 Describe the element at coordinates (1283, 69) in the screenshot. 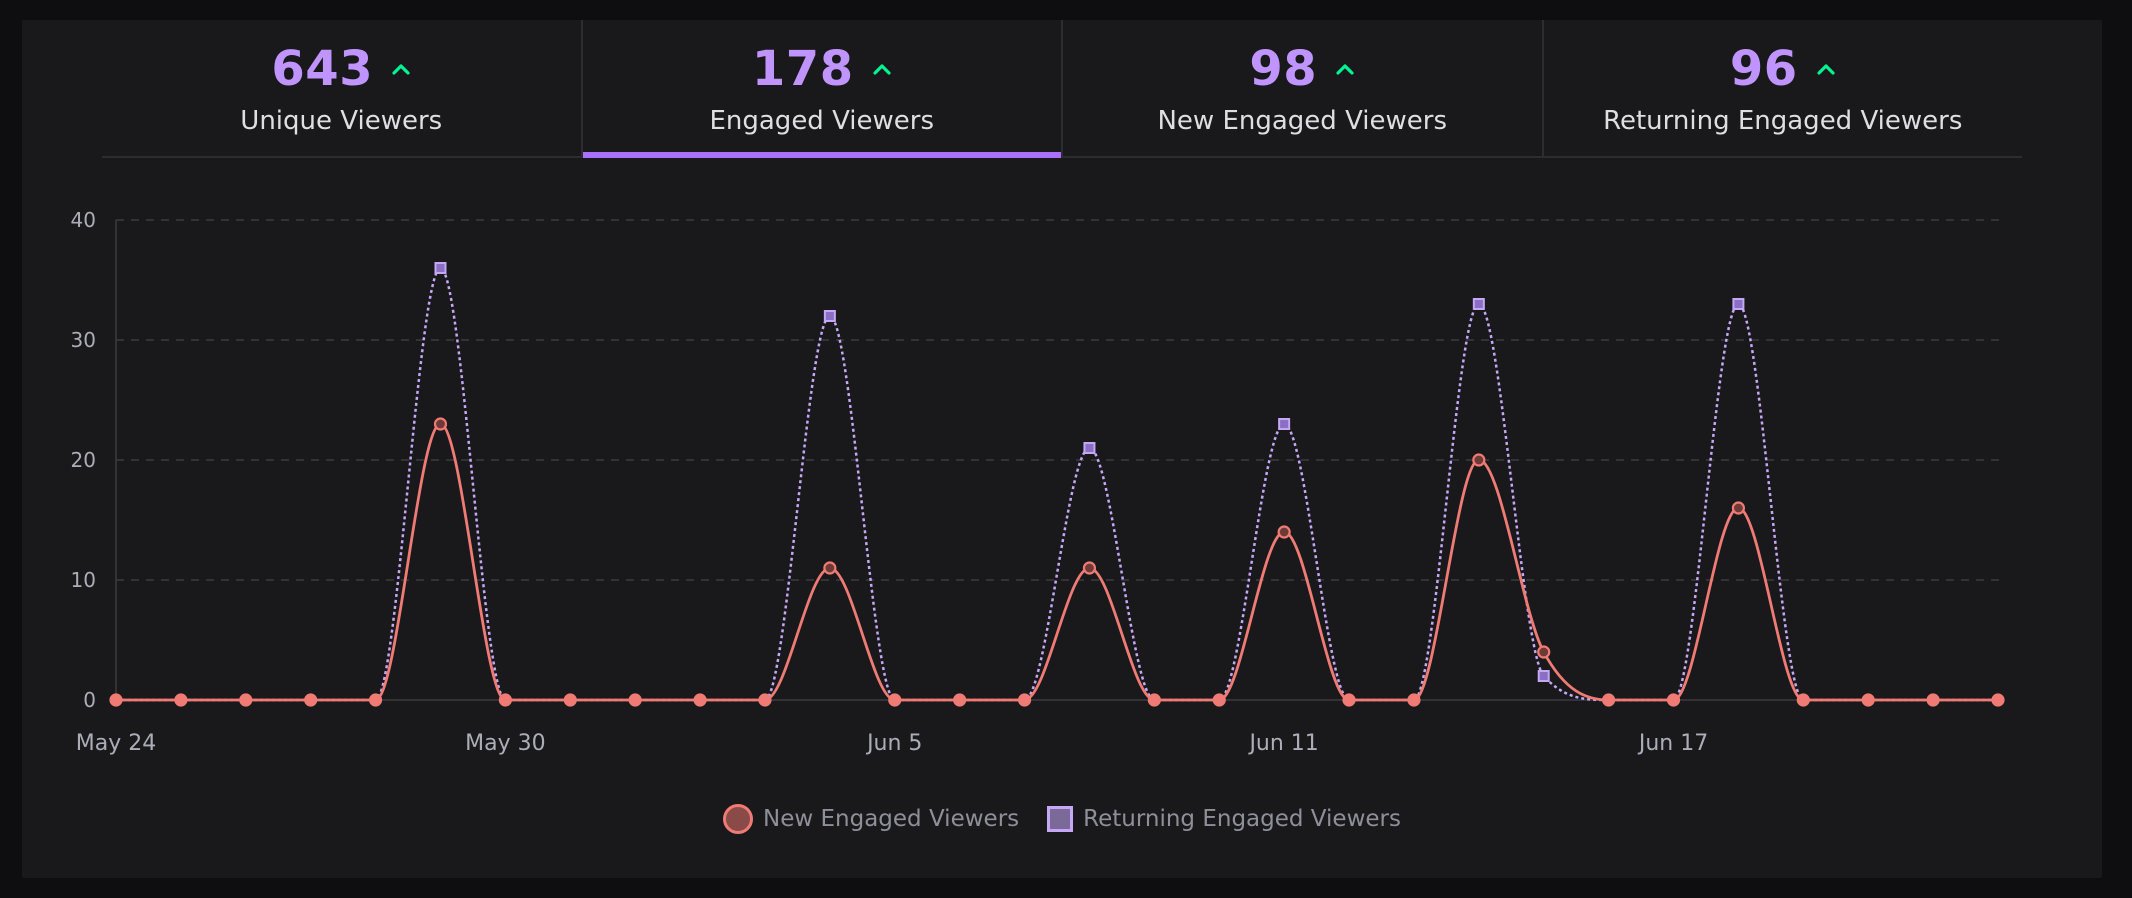

I see `new-engaged-viewers-value: 98` at that location.